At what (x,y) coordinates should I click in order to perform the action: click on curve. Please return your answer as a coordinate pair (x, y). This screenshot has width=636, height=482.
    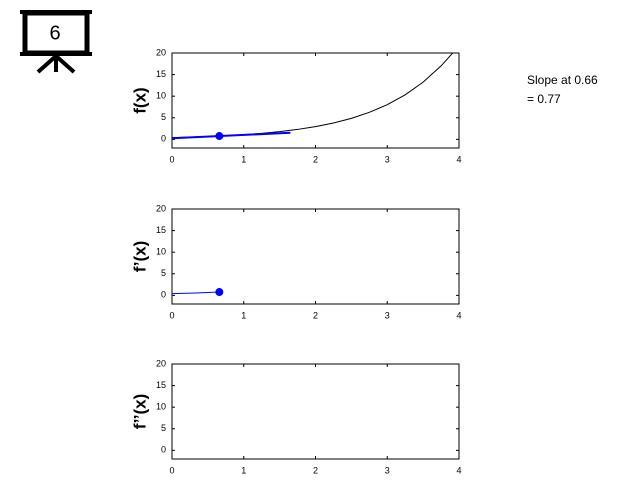
    Looking at the image, I should click on (195, 293).